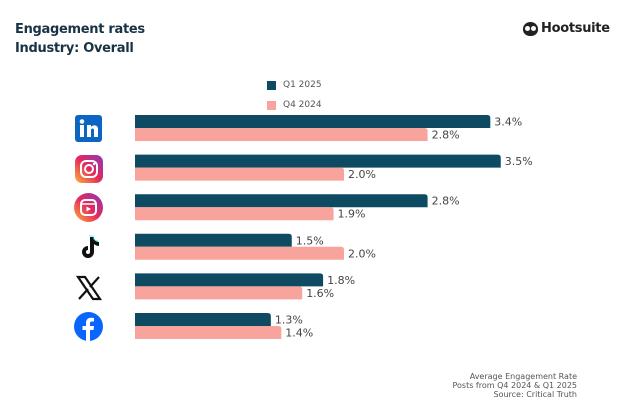  I want to click on data-label: 3.5%, so click(519, 161).